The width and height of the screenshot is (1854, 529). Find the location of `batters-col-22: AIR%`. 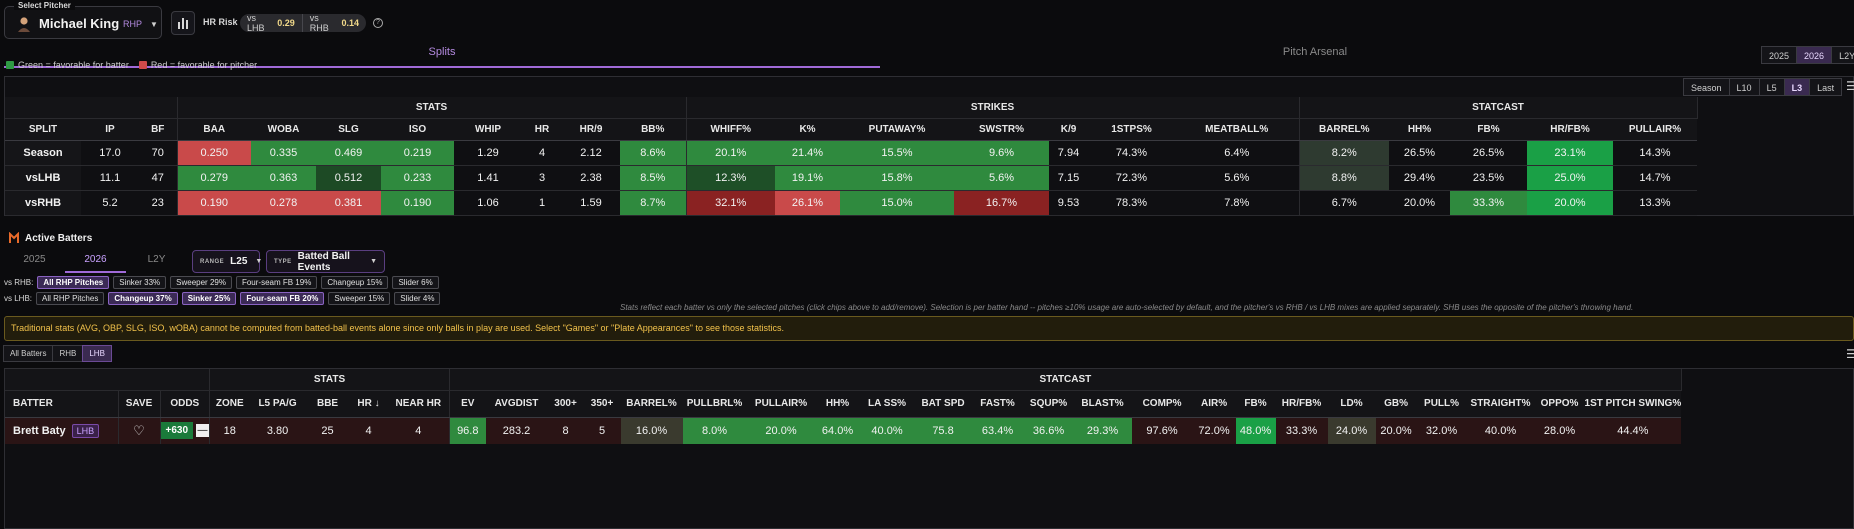

batters-col-22: AIR% is located at coordinates (1214, 404).